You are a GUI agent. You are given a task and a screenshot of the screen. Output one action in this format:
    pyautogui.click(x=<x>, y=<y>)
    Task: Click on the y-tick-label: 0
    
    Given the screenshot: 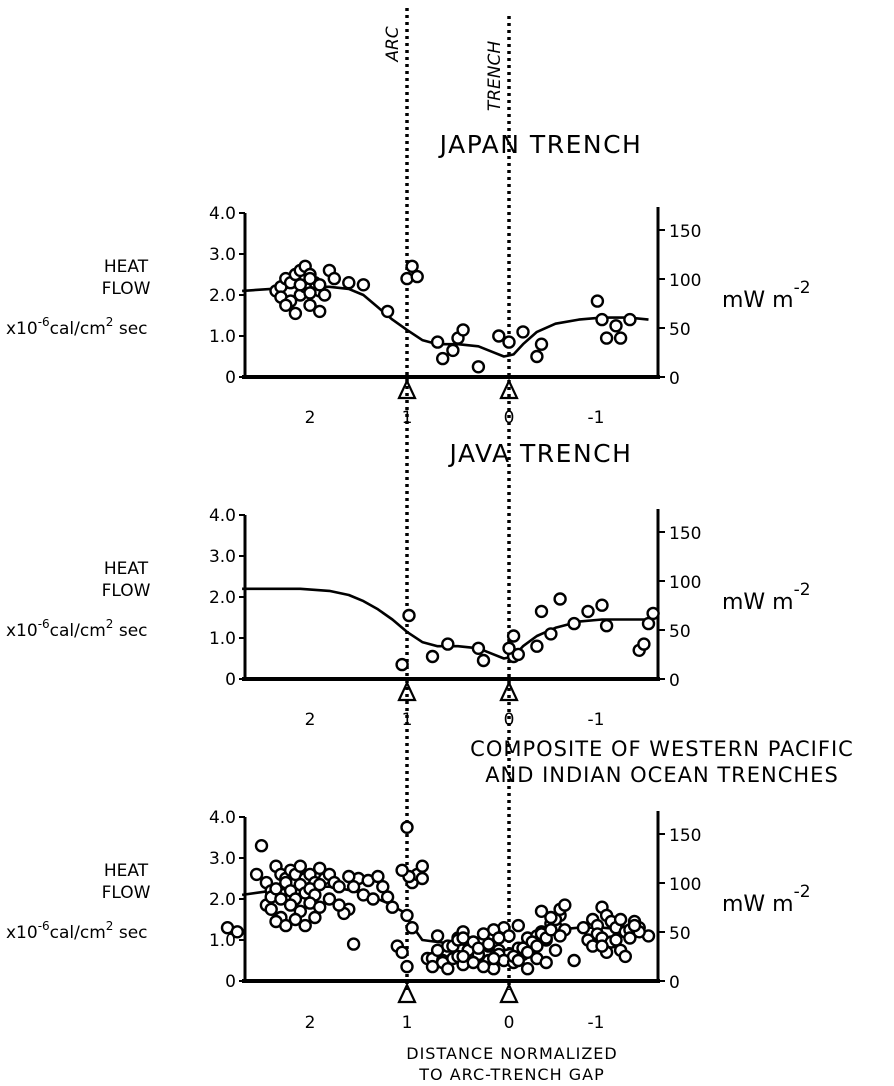 What is the action you would take?
    pyautogui.click(x=230, y=378)
    